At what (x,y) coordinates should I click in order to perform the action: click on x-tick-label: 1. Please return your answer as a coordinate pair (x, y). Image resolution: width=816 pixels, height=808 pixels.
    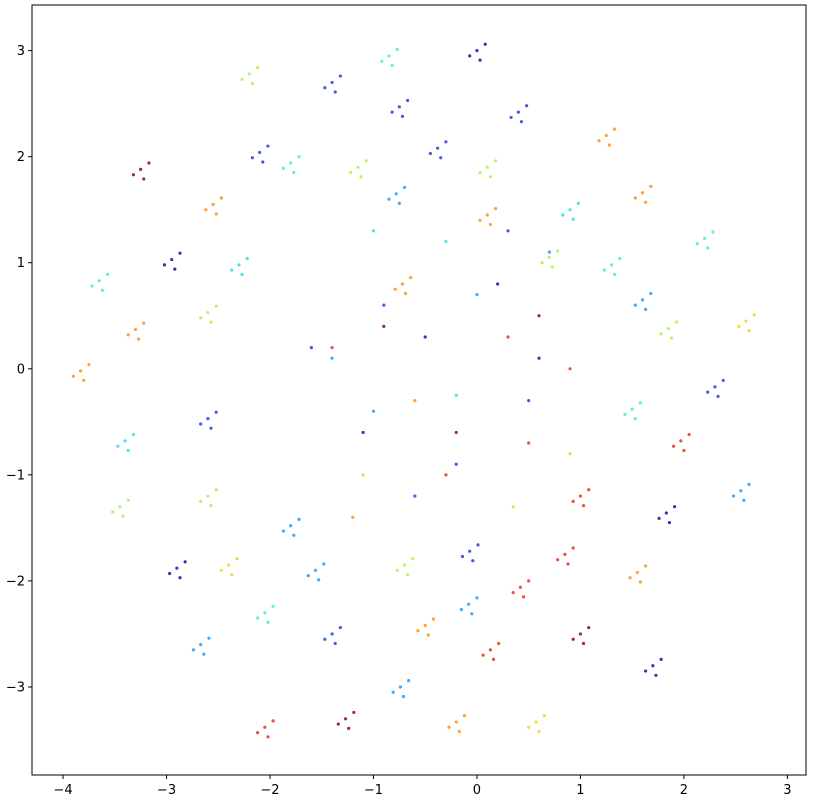
    Looking at the image, I should click on (580, 790).